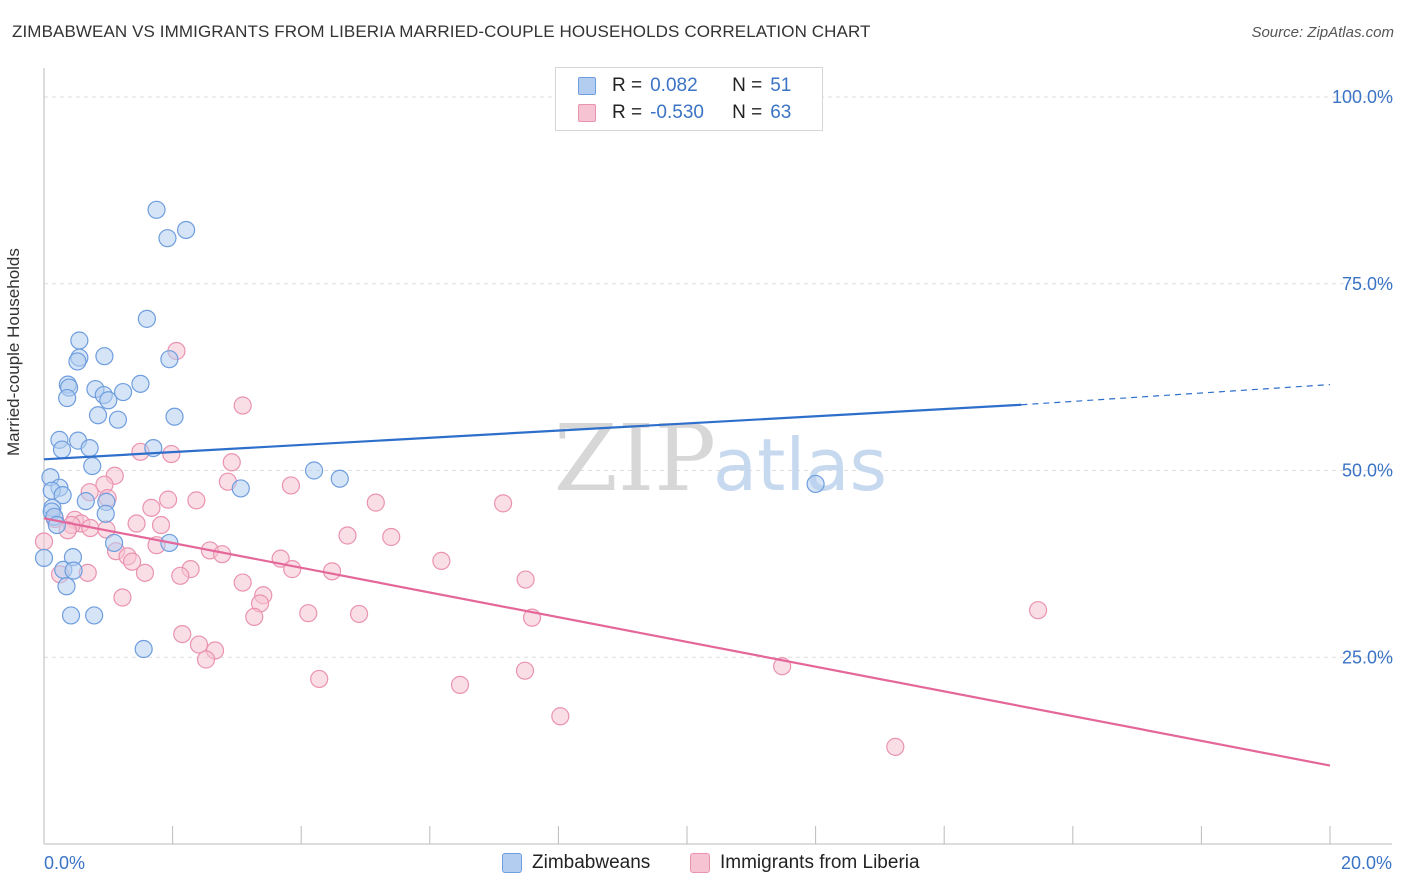  What do you see at coordinates (1366, 863) in the screenshot?
I see `x-tick-label-max: 20.0%` at bounding box center [1366, 863].